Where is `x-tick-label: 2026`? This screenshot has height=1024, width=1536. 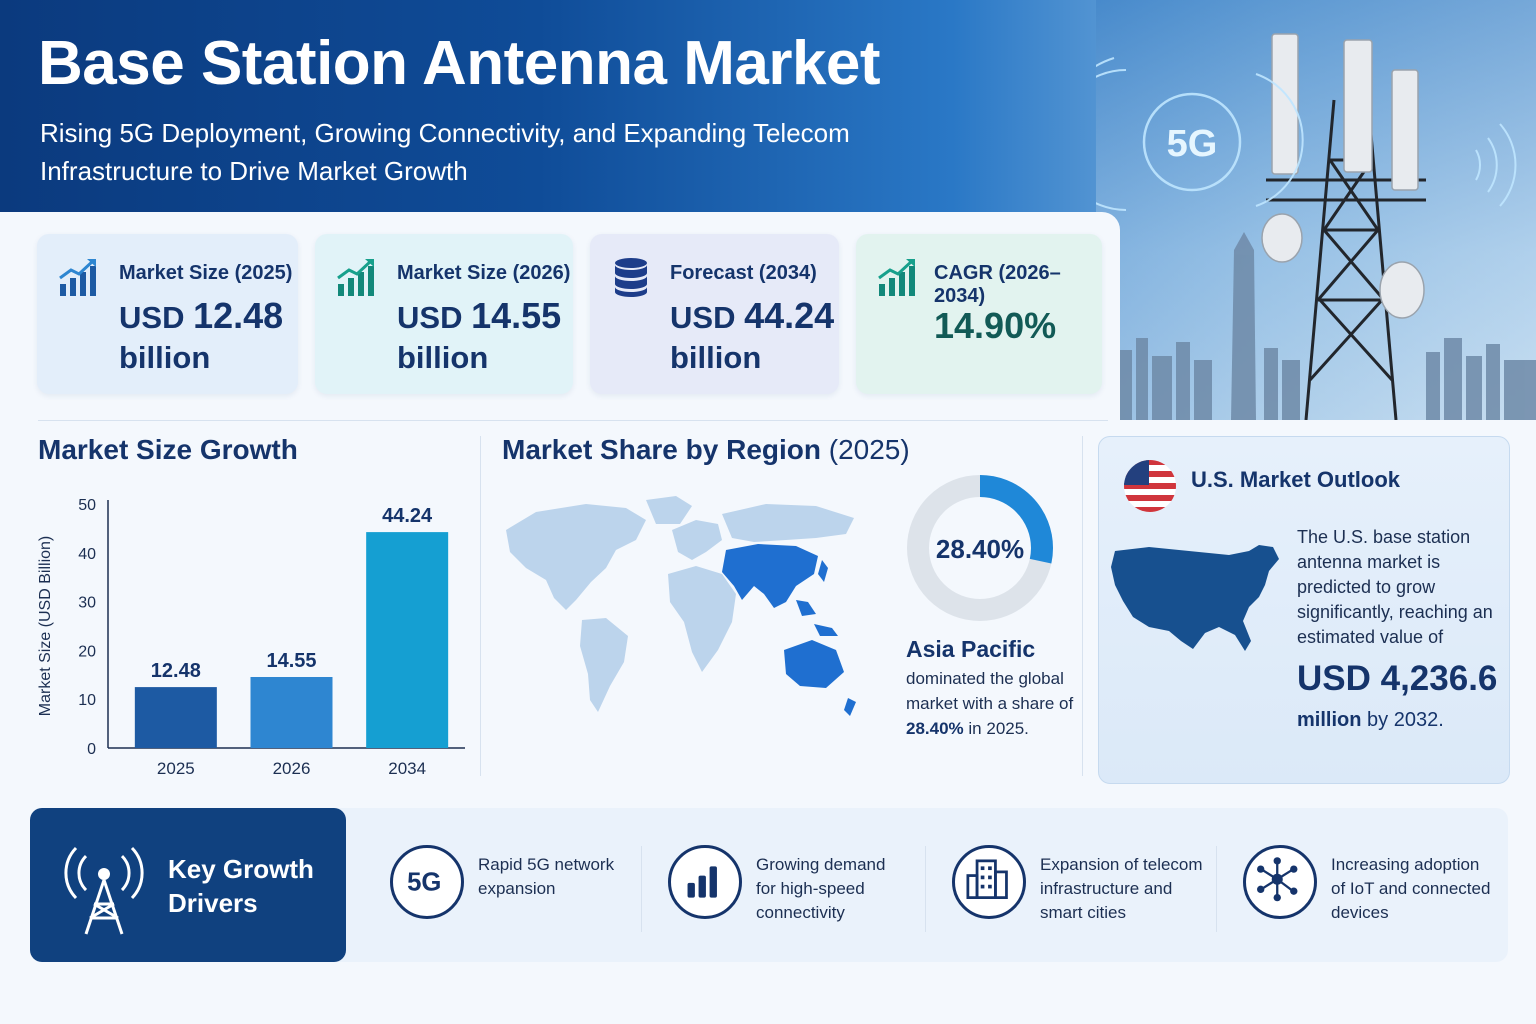 x-tick-label: 2026 is located at coordinates (292, 768).